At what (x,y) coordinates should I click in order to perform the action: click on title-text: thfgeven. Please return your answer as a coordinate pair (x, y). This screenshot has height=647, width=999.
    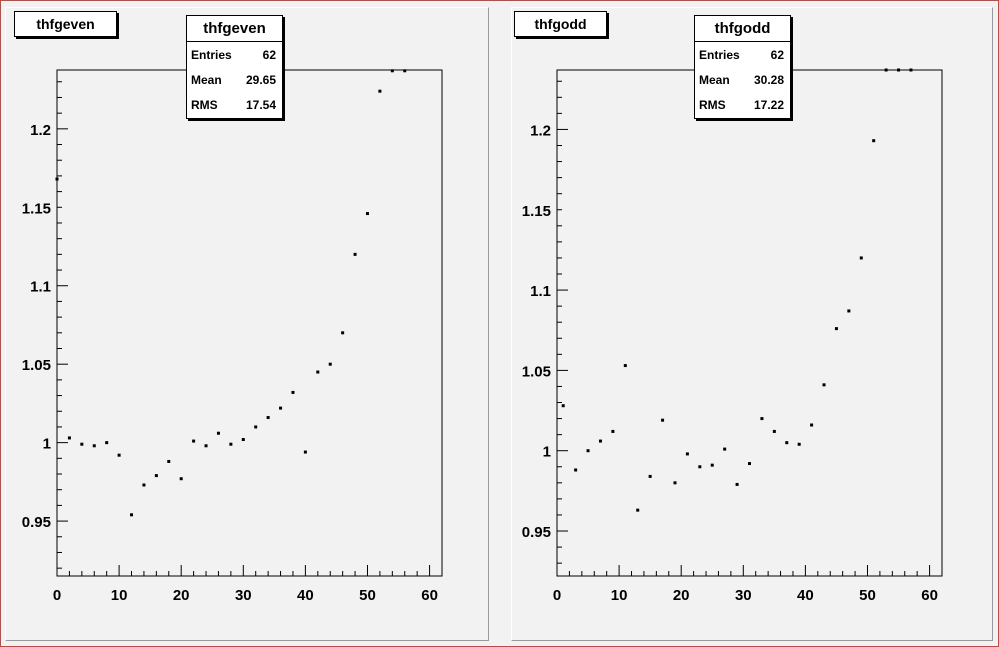
    Looking at the image, I should click on (65, 24).